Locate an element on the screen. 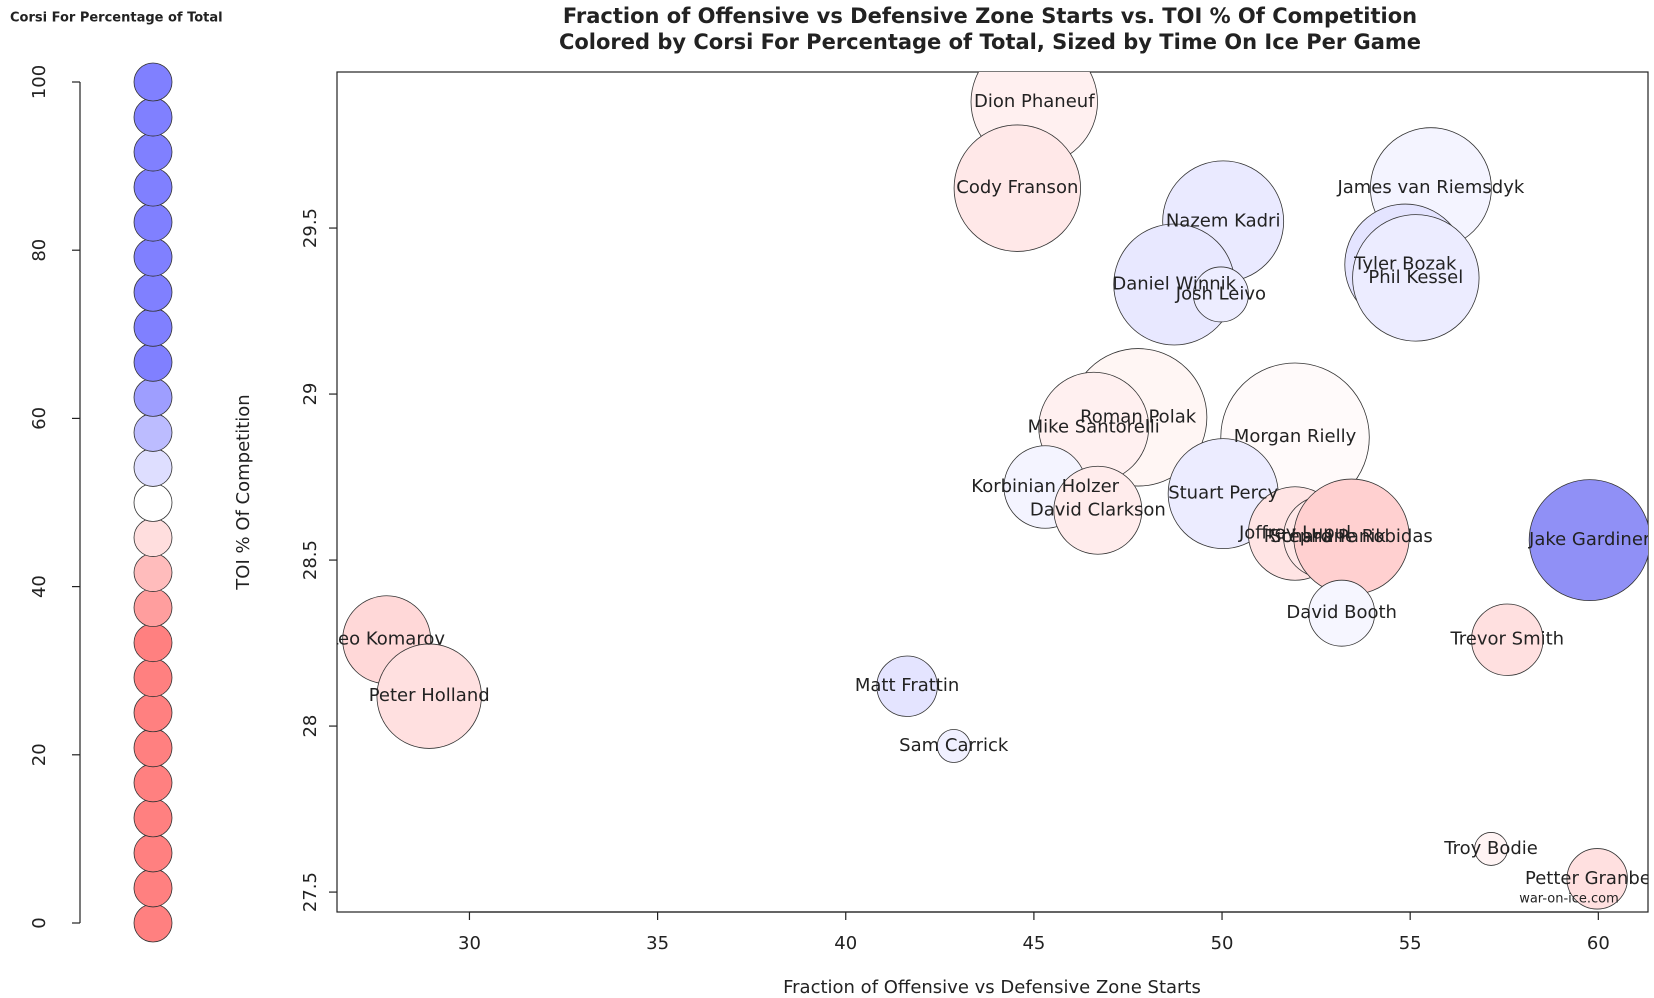 The width and height of the screenshot is (1654, 998). bubble-label: Mike Santorelli is located at coordinates (1094, 426).